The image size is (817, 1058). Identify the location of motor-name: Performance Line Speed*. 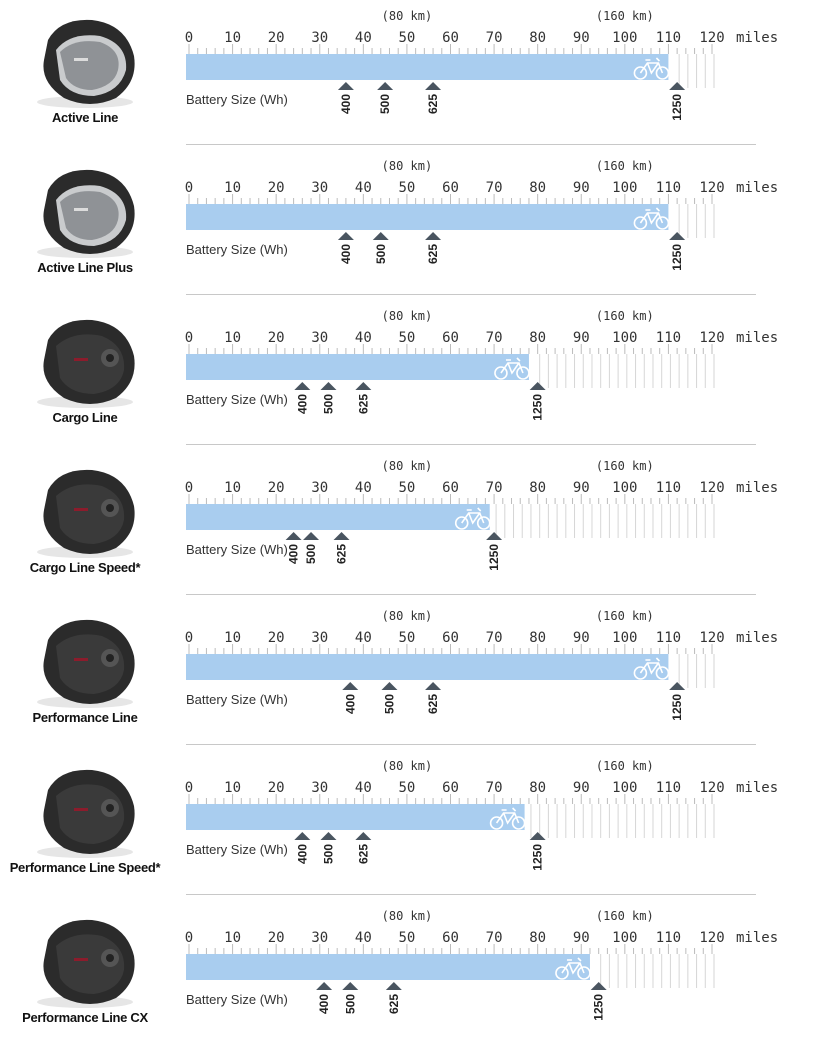
(85, 867).